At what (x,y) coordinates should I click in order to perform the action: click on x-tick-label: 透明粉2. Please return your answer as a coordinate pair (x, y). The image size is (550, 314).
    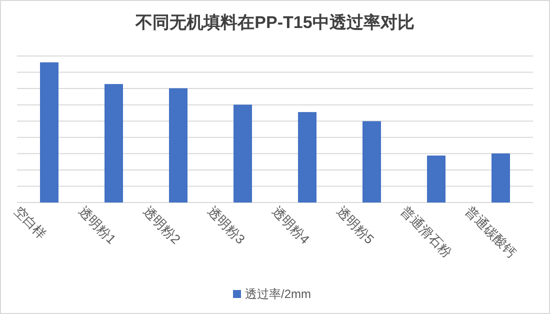
    Looking at the image, I should click on (162, 225).